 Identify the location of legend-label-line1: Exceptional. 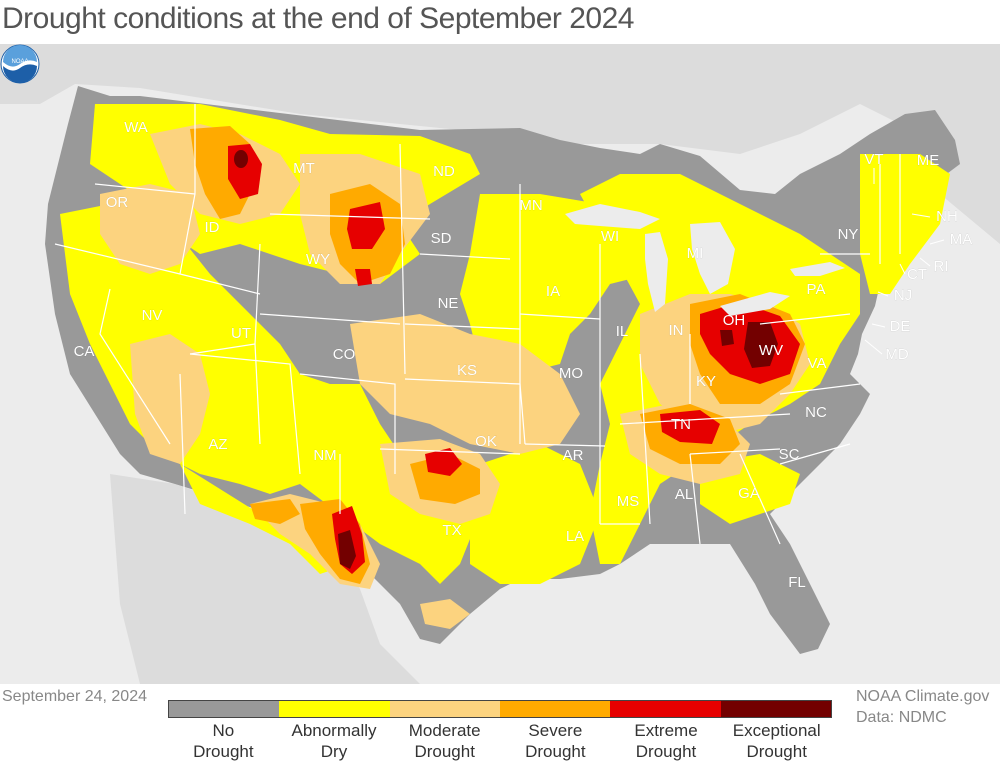
(776, 730).